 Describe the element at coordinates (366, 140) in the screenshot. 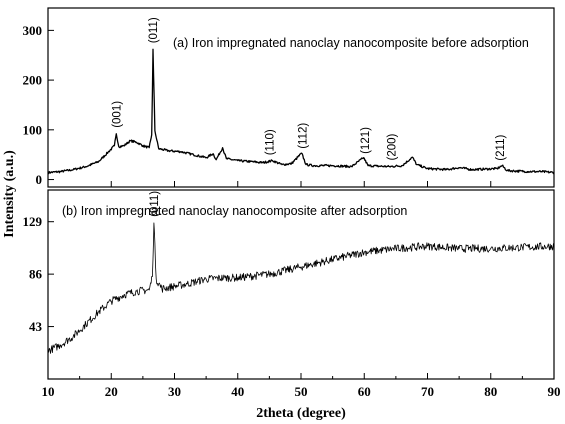

I see `peak-label: (121)` at that location.